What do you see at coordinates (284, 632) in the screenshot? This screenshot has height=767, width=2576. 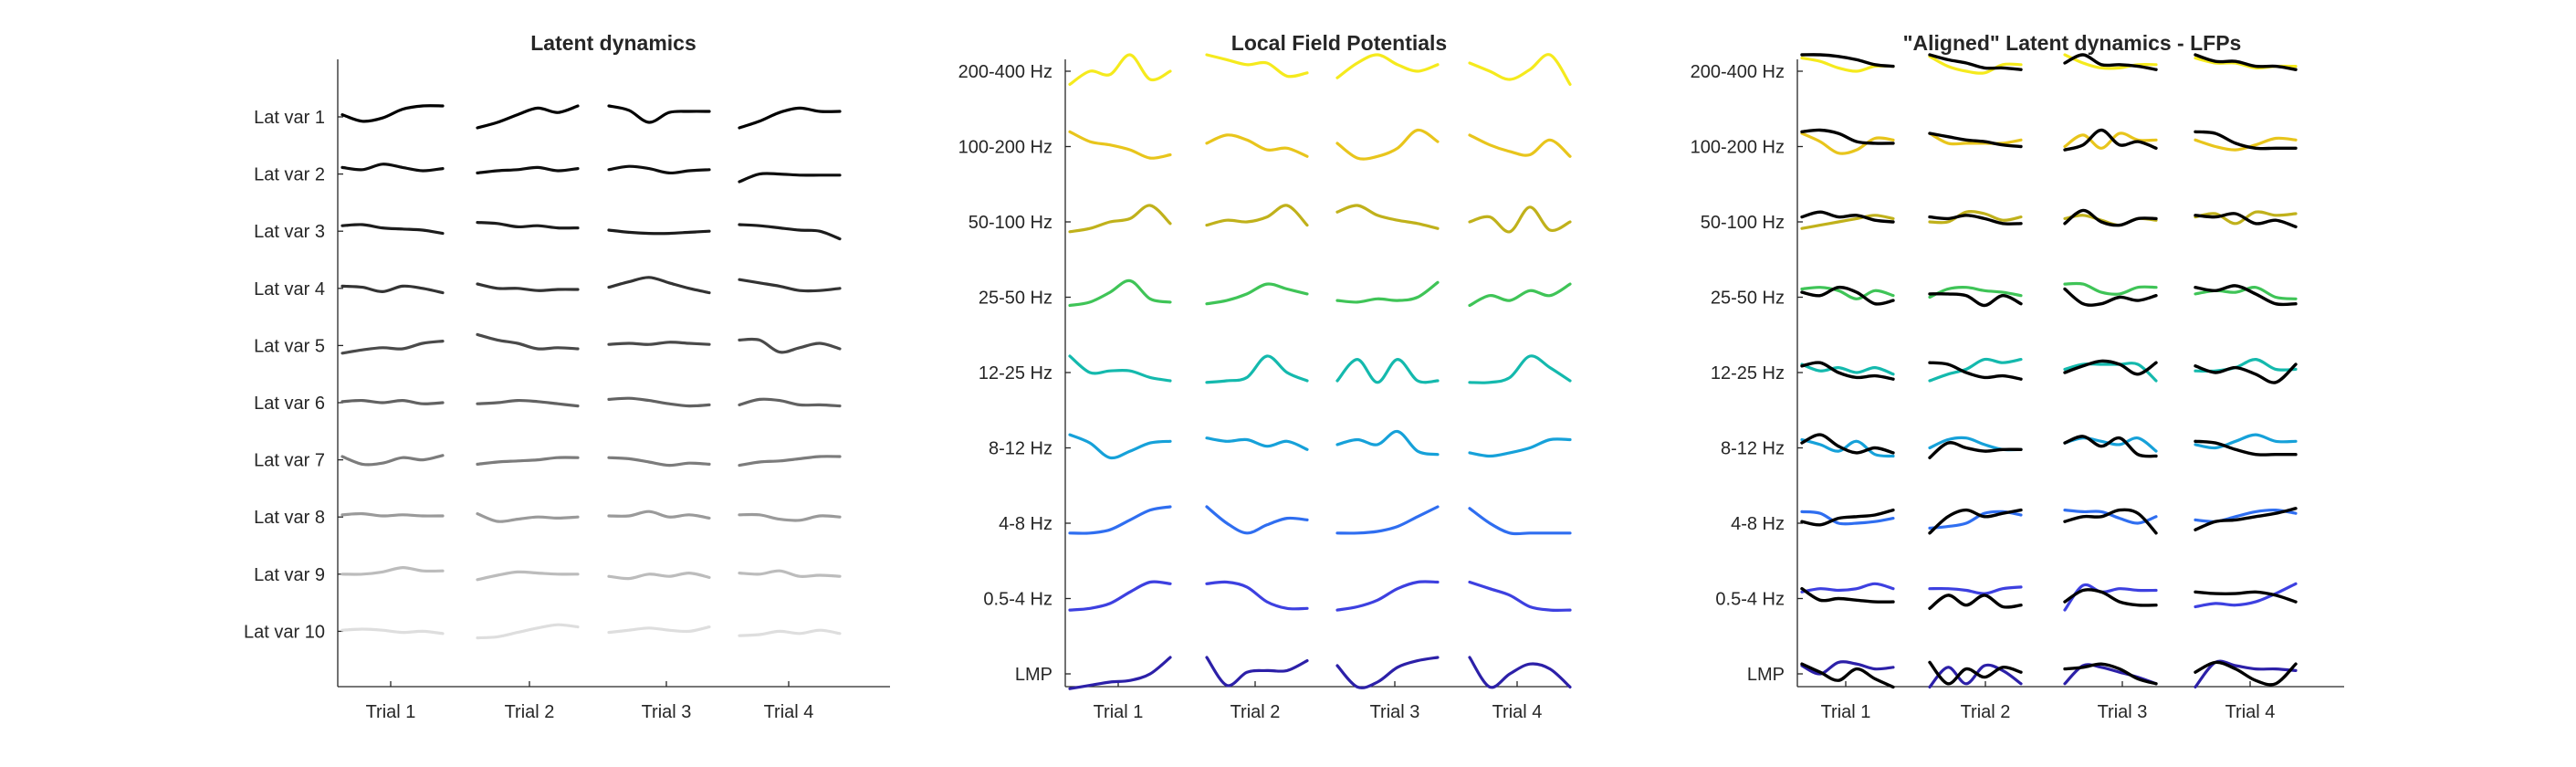 I see `y-tick-label: Lat var 10` at bounding box center [284, 632].